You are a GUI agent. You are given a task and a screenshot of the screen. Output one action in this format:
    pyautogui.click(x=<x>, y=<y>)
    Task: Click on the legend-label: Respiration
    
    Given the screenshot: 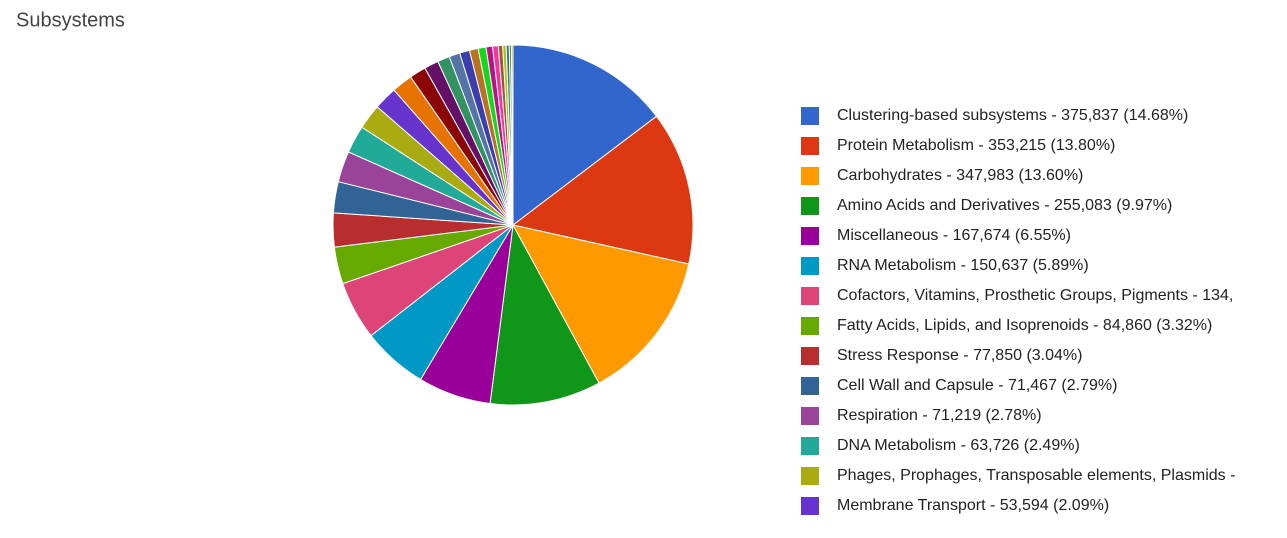 What is the action you would take?
    pyautogui.click(x=877, y=415)
    